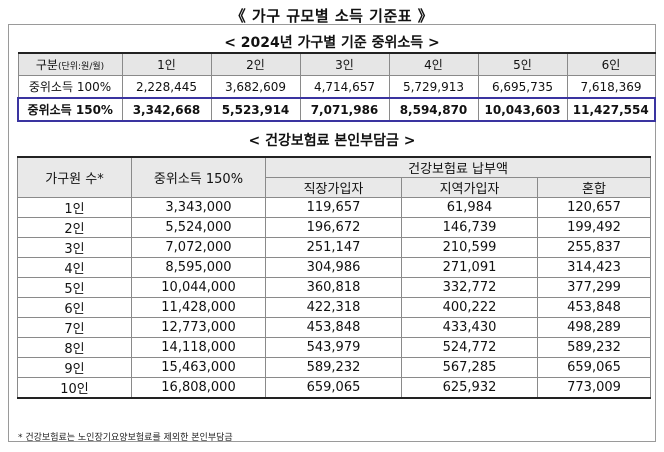 The width and height of the screenshot is (664, 452). Describe the element at coordinates (255, 64) in the screenshot. I see `column-header: 2인` at that location.